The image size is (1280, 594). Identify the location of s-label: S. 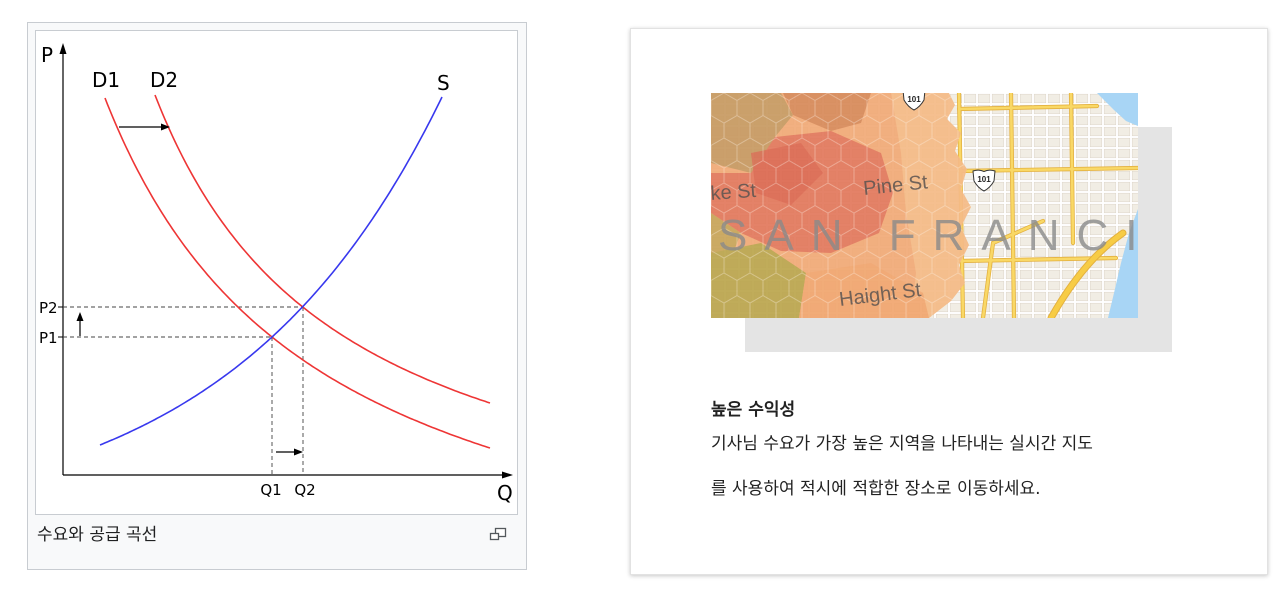
(443, 83).